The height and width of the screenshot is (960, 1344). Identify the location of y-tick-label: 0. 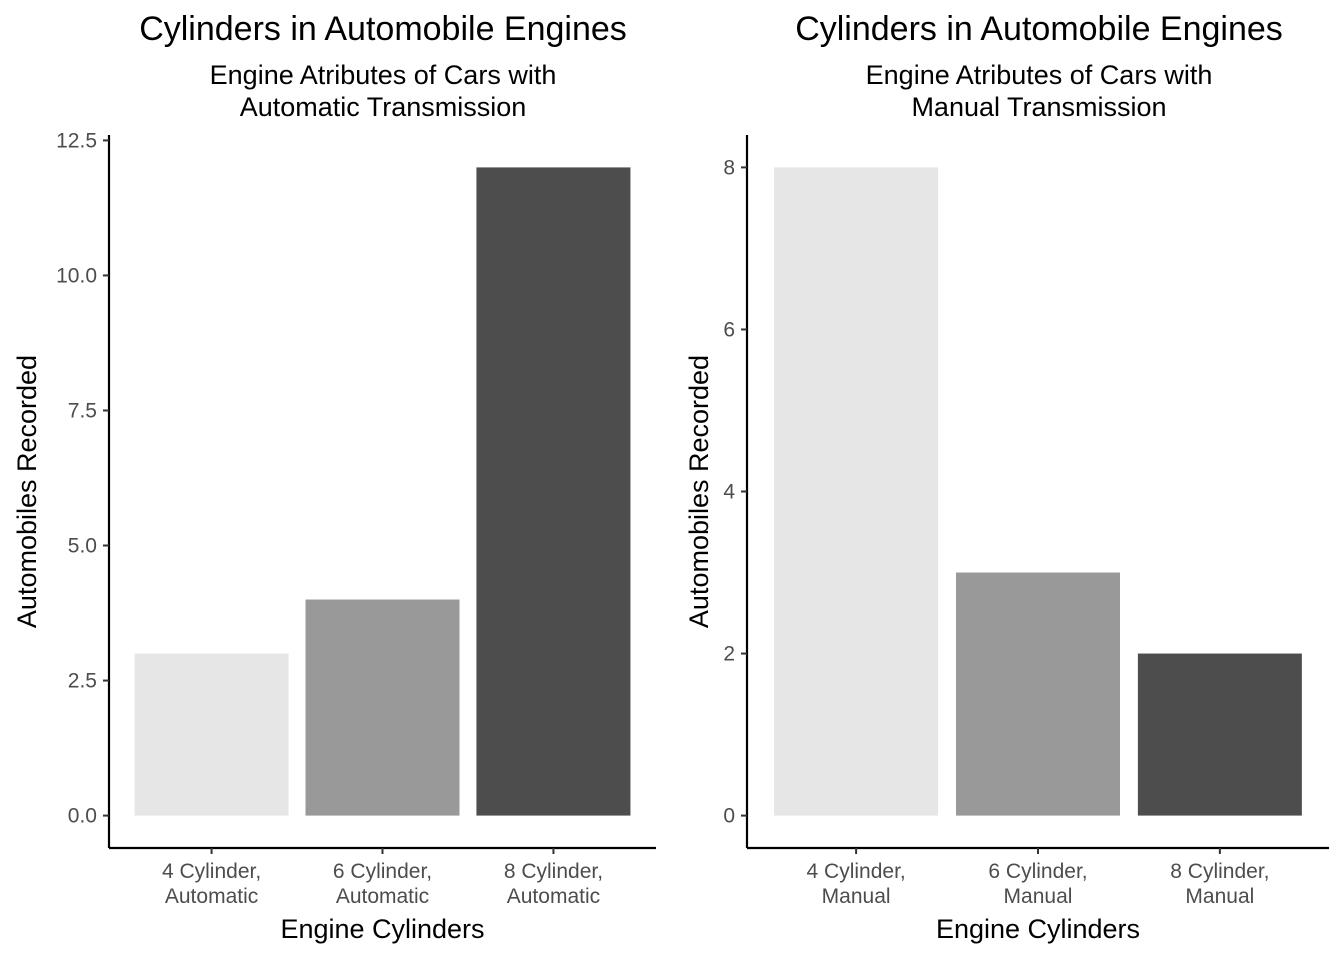
(729, 816).